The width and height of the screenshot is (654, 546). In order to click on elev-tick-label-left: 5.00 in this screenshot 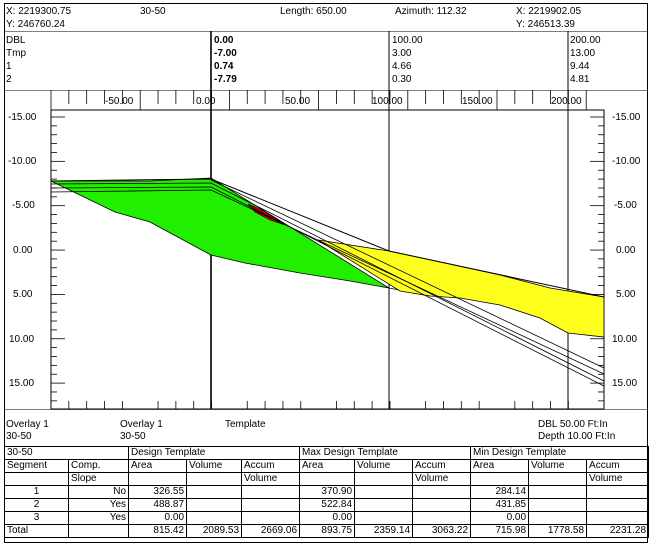, I will do `click(23, 294)`.